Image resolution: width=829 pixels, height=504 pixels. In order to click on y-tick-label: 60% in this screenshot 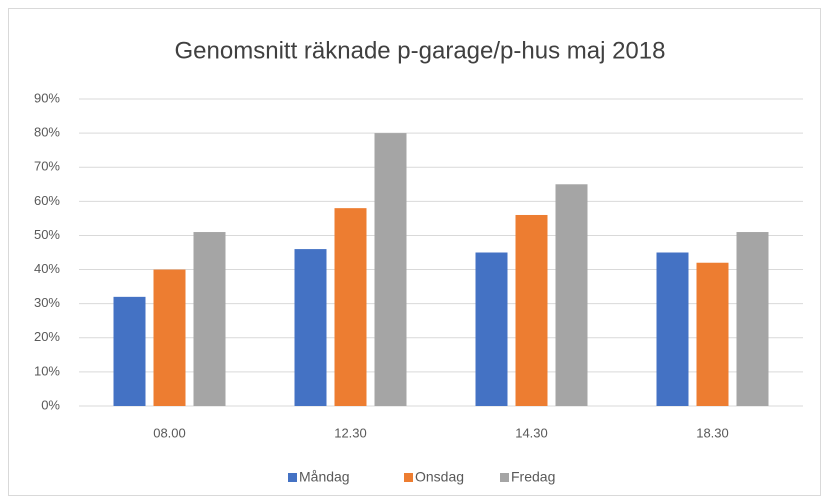, I will do `click(47, 200)`.